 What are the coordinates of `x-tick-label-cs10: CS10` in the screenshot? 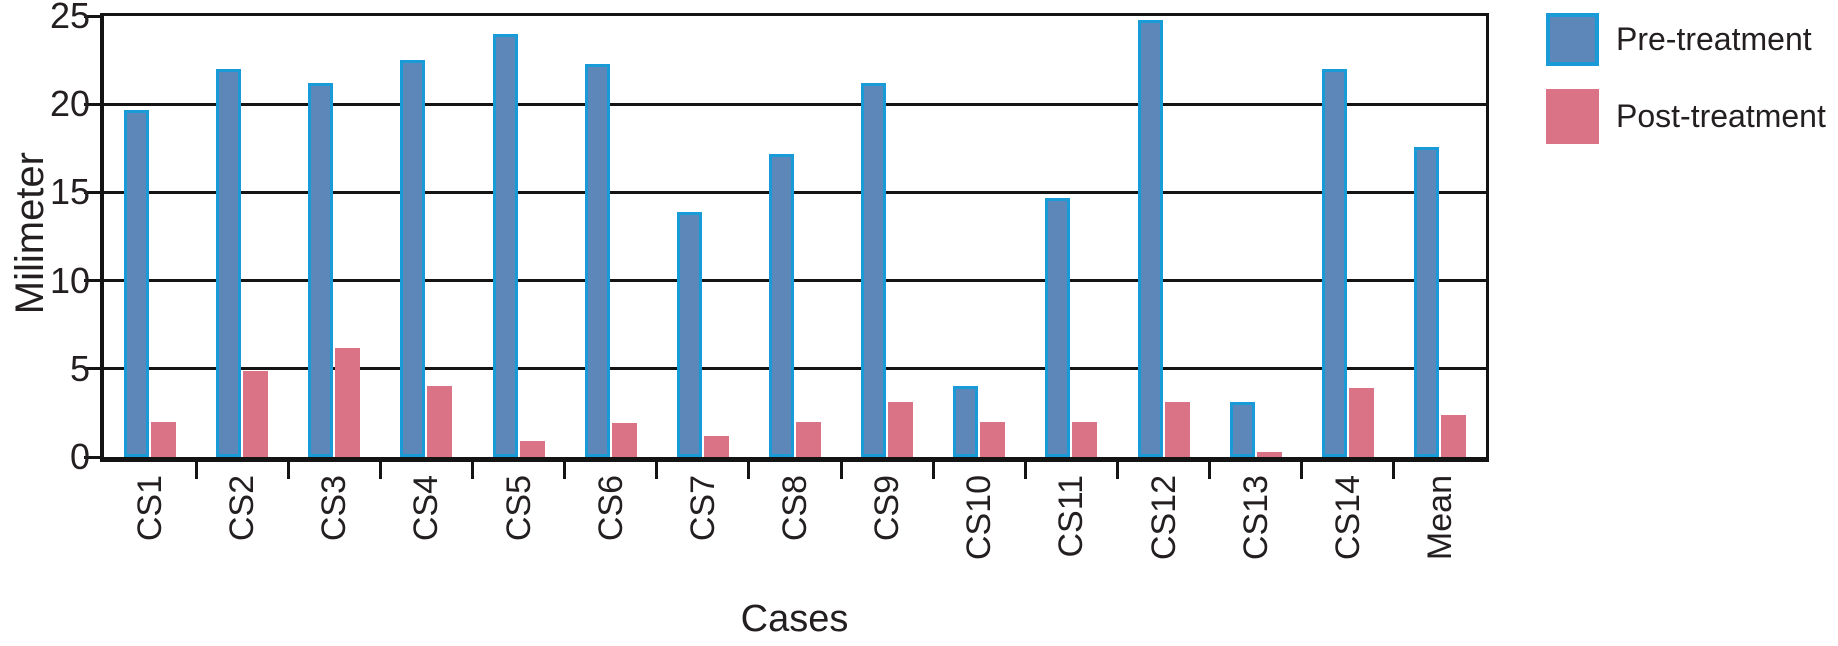 It's located at (979, 518).